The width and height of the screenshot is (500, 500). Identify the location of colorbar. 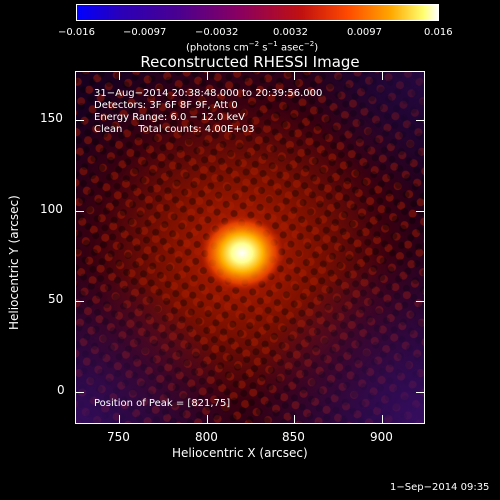
(257, 12).